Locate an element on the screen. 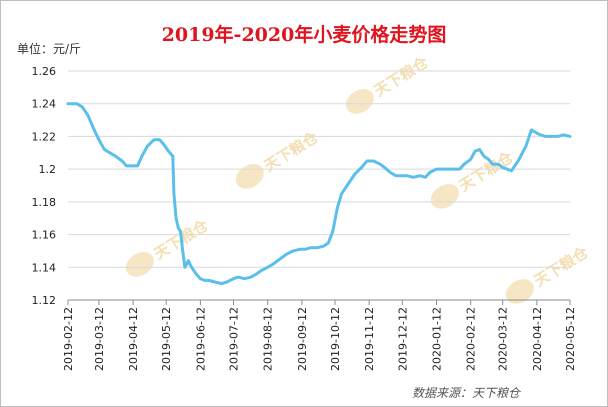 The height and width of the screenshot is (407, 608). y-tick-label: 1.26 is located at coordinates (44, 71).